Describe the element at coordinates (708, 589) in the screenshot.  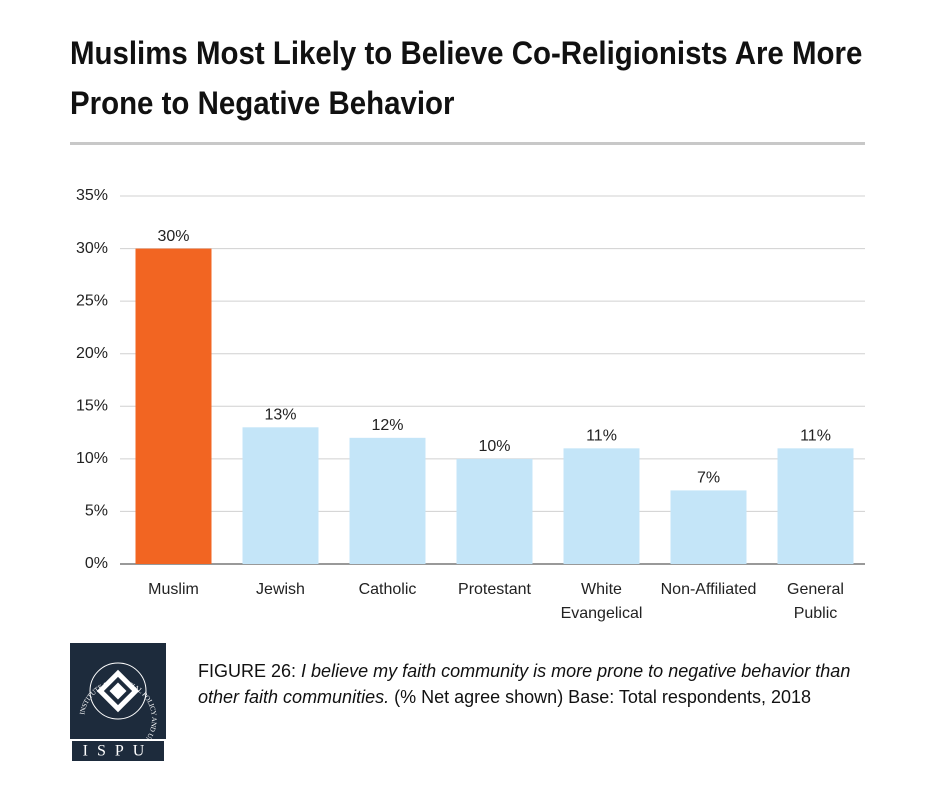
I see `x-tick-label: Non-Affiliated` at that location.